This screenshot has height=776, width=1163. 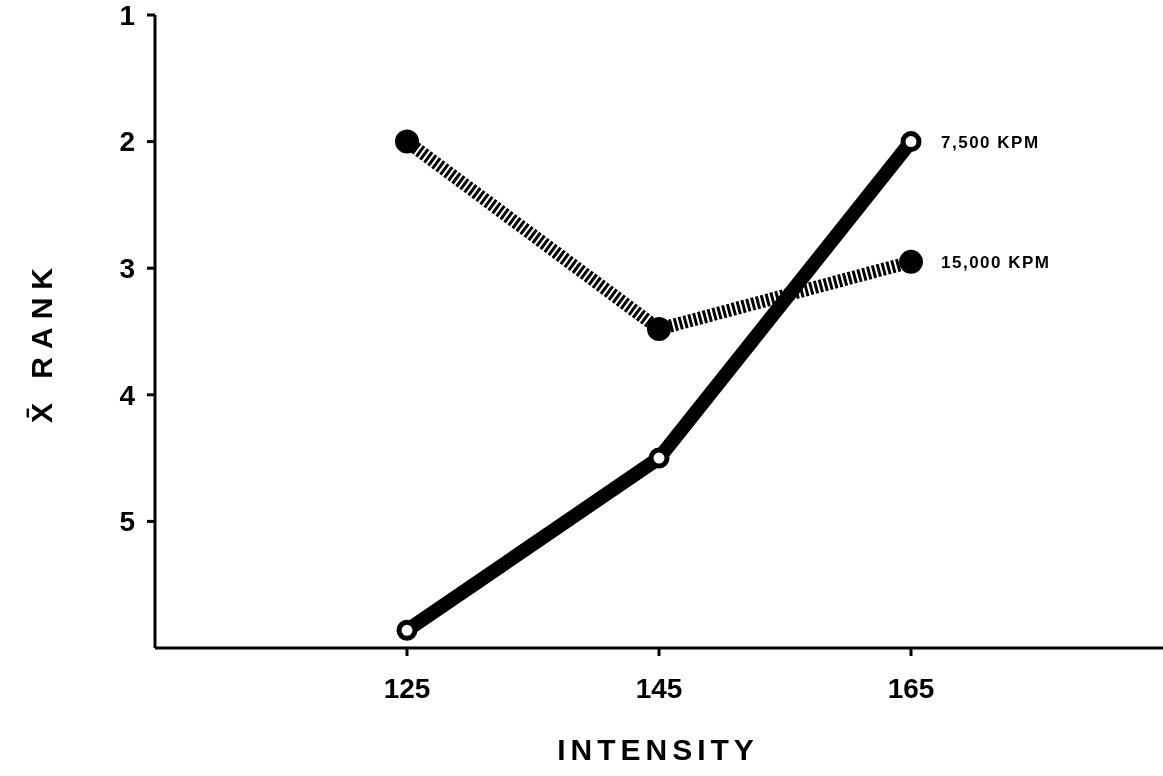 I want to click on series-label: 7,500 KPM, so click(x=990, y=142).